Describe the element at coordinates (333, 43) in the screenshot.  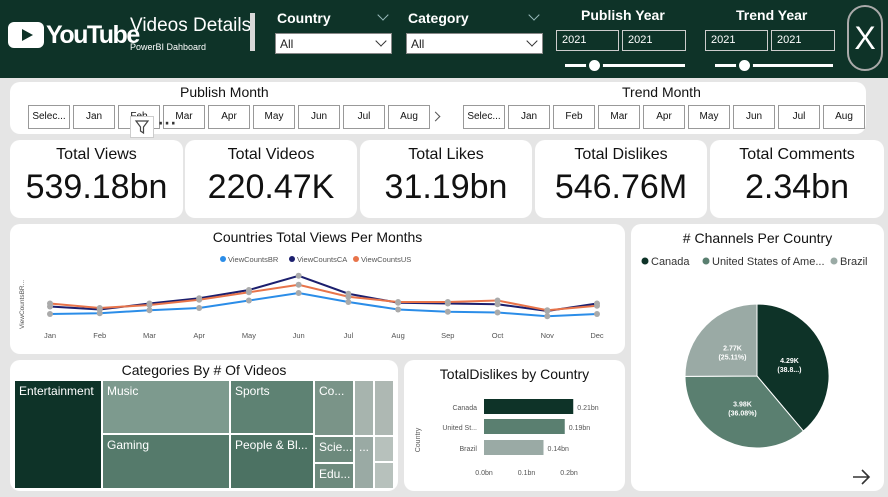
I see `country-dropdown: All` at that location.